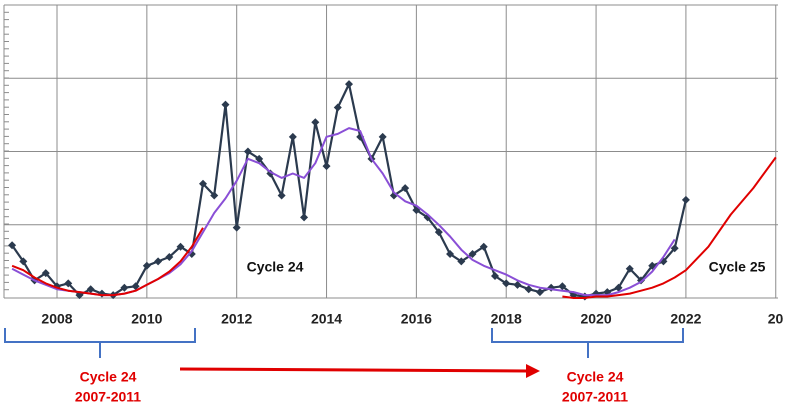 The width and height of the screenshot is (800, 410). I want to click on x-tick-label: 2012, so click(236, 319).